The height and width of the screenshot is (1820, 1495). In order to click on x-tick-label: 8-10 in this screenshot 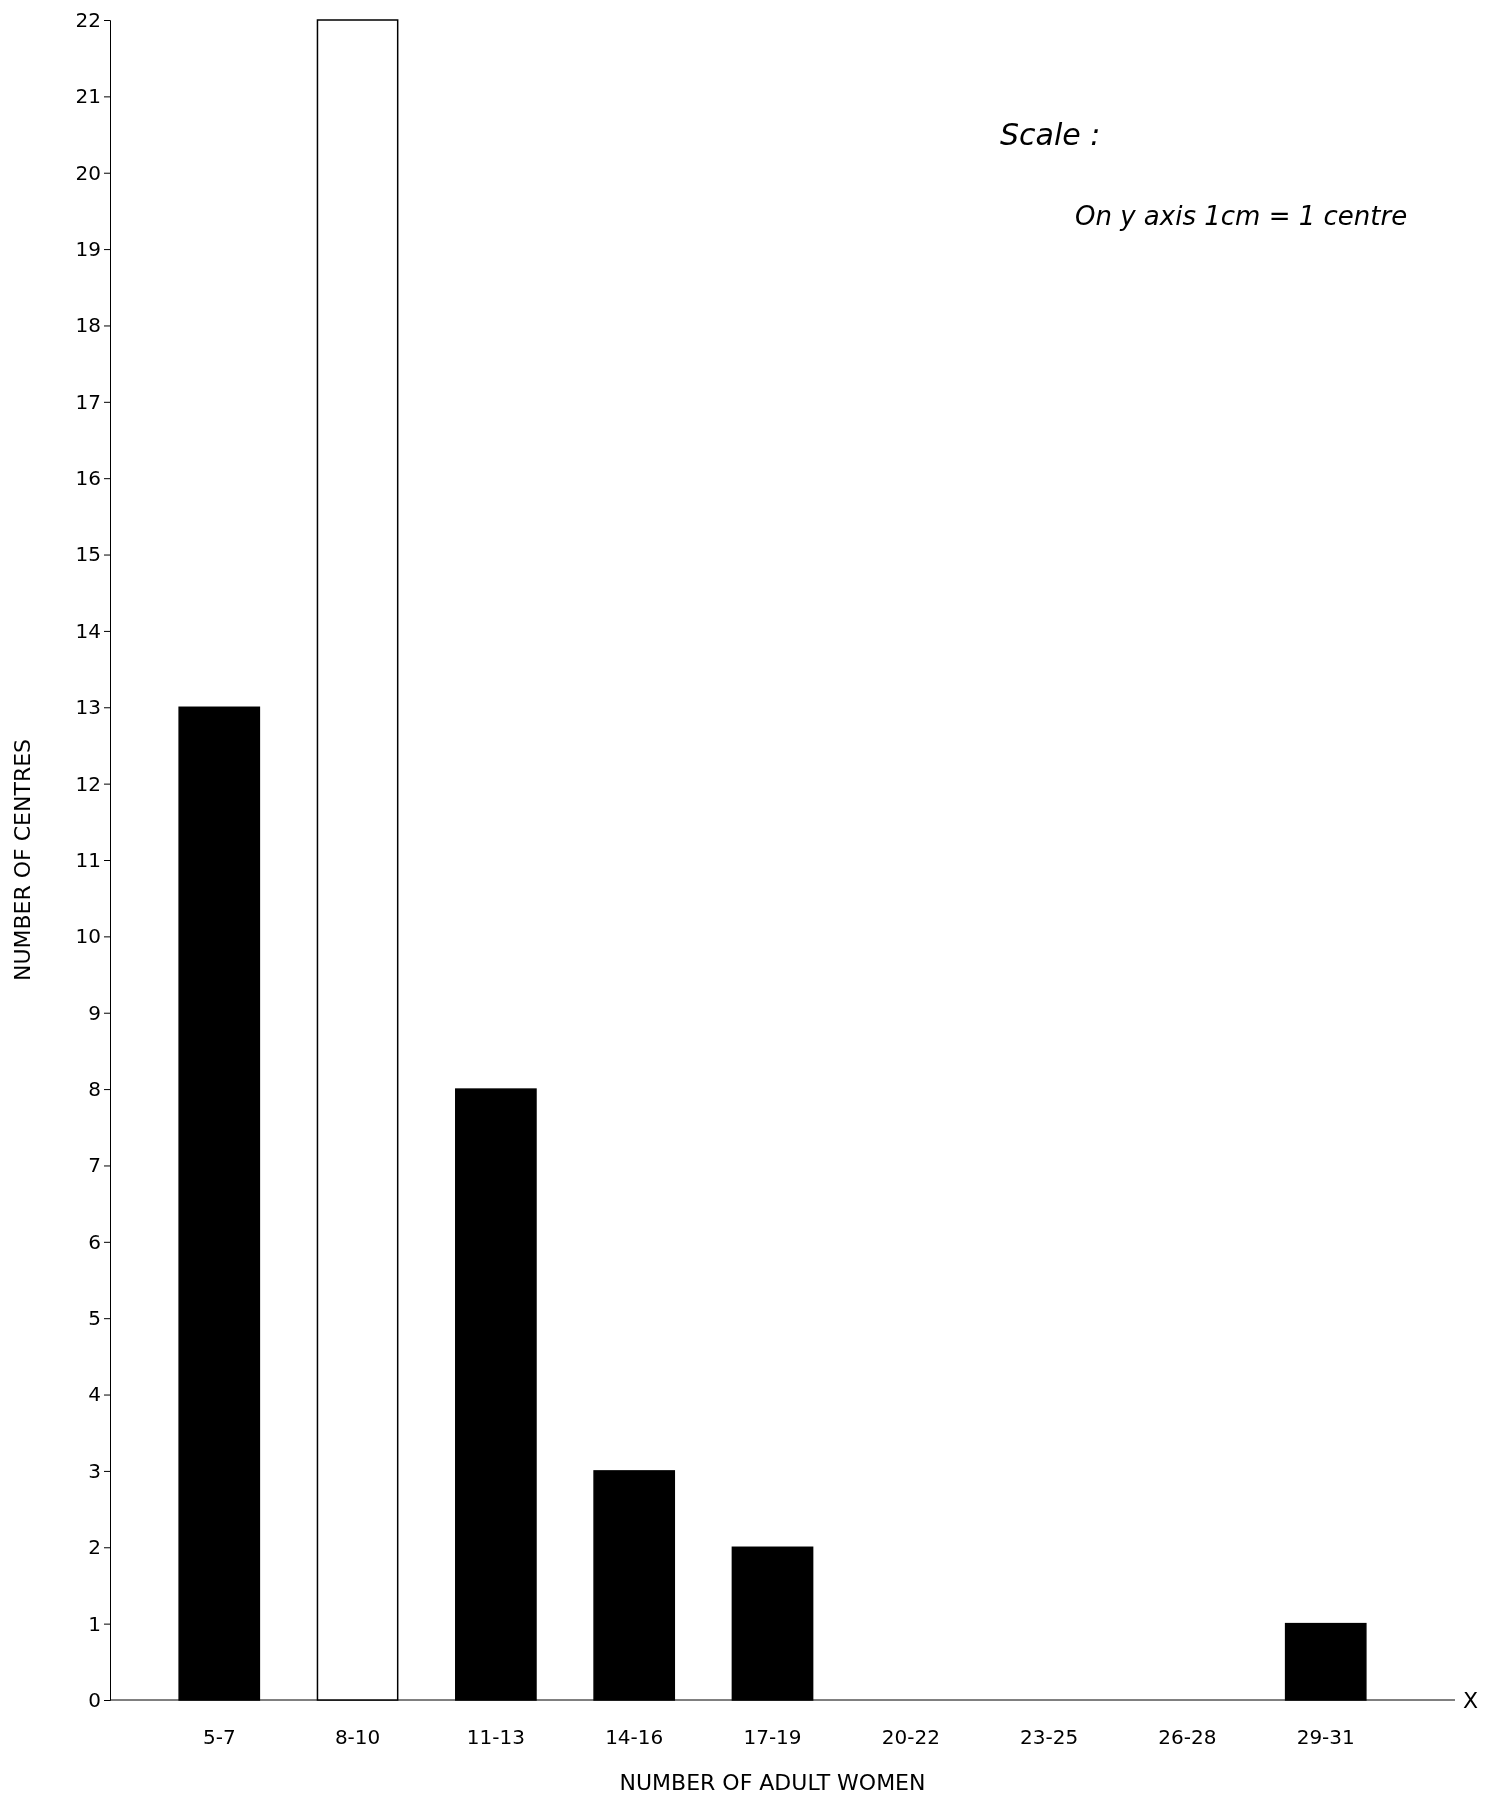, I will do `click(357, 1737)`.